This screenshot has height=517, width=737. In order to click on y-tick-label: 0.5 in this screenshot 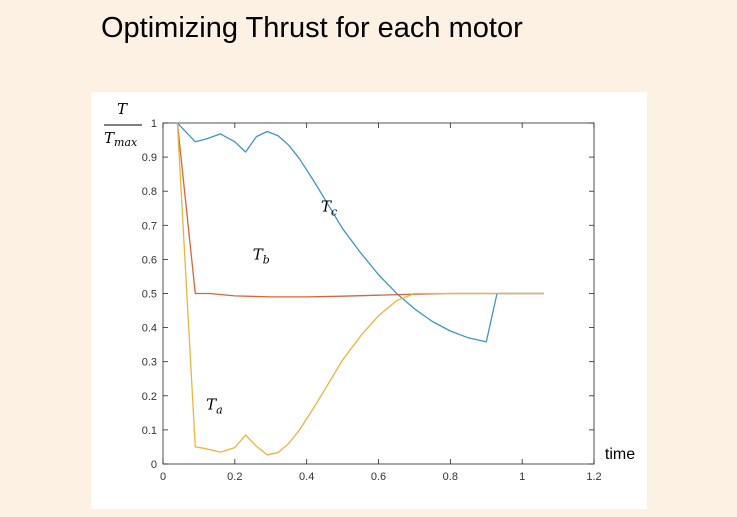, I will do `click(149, 295)`.